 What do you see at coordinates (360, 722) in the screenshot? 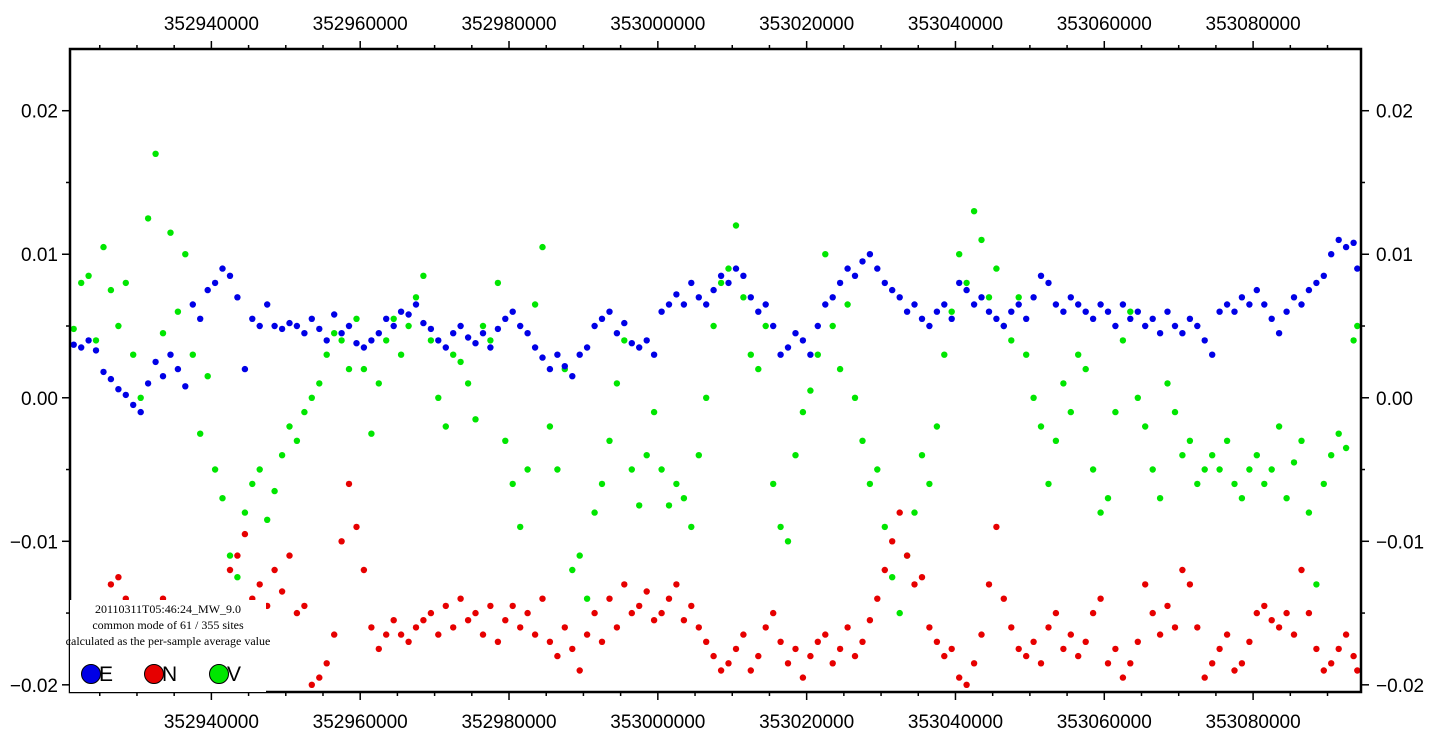
I see `x-tick-label-bottom: 352960000` at bounding box center [360, 722].